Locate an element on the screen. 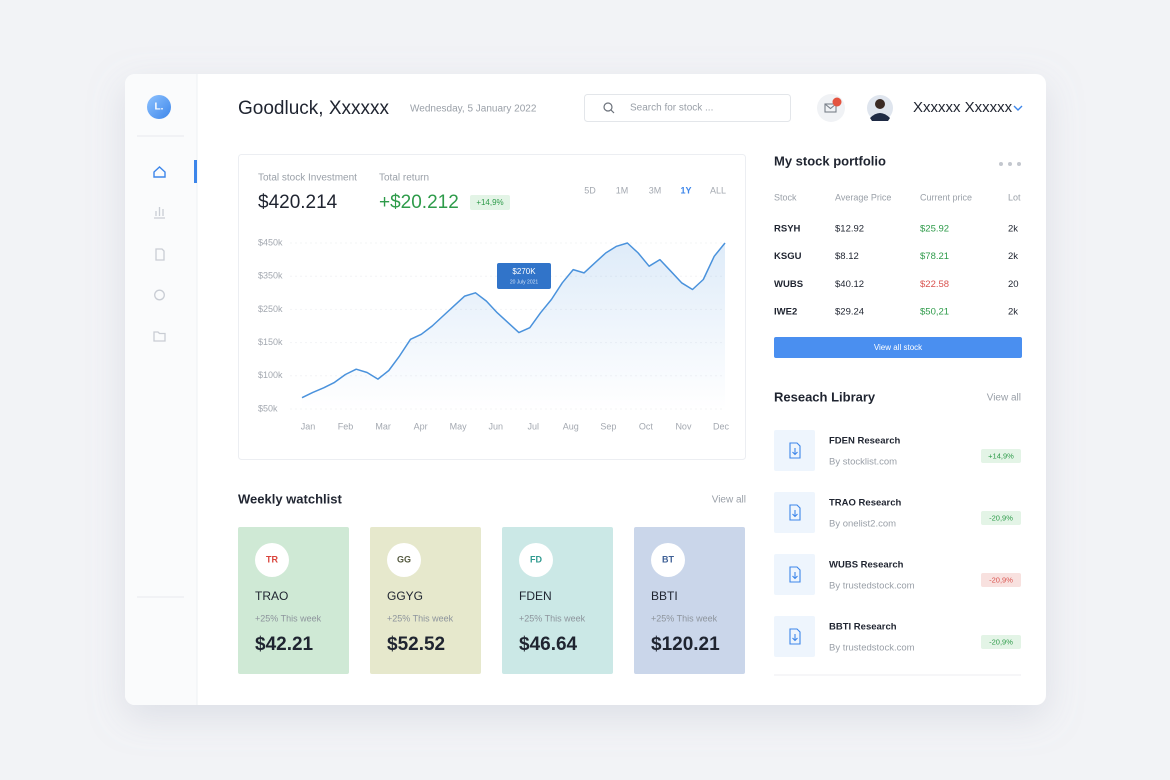 The height and width of the screenshot is (780, 1170). research-source: By stocklist.com is located at coordinates (863, 462).